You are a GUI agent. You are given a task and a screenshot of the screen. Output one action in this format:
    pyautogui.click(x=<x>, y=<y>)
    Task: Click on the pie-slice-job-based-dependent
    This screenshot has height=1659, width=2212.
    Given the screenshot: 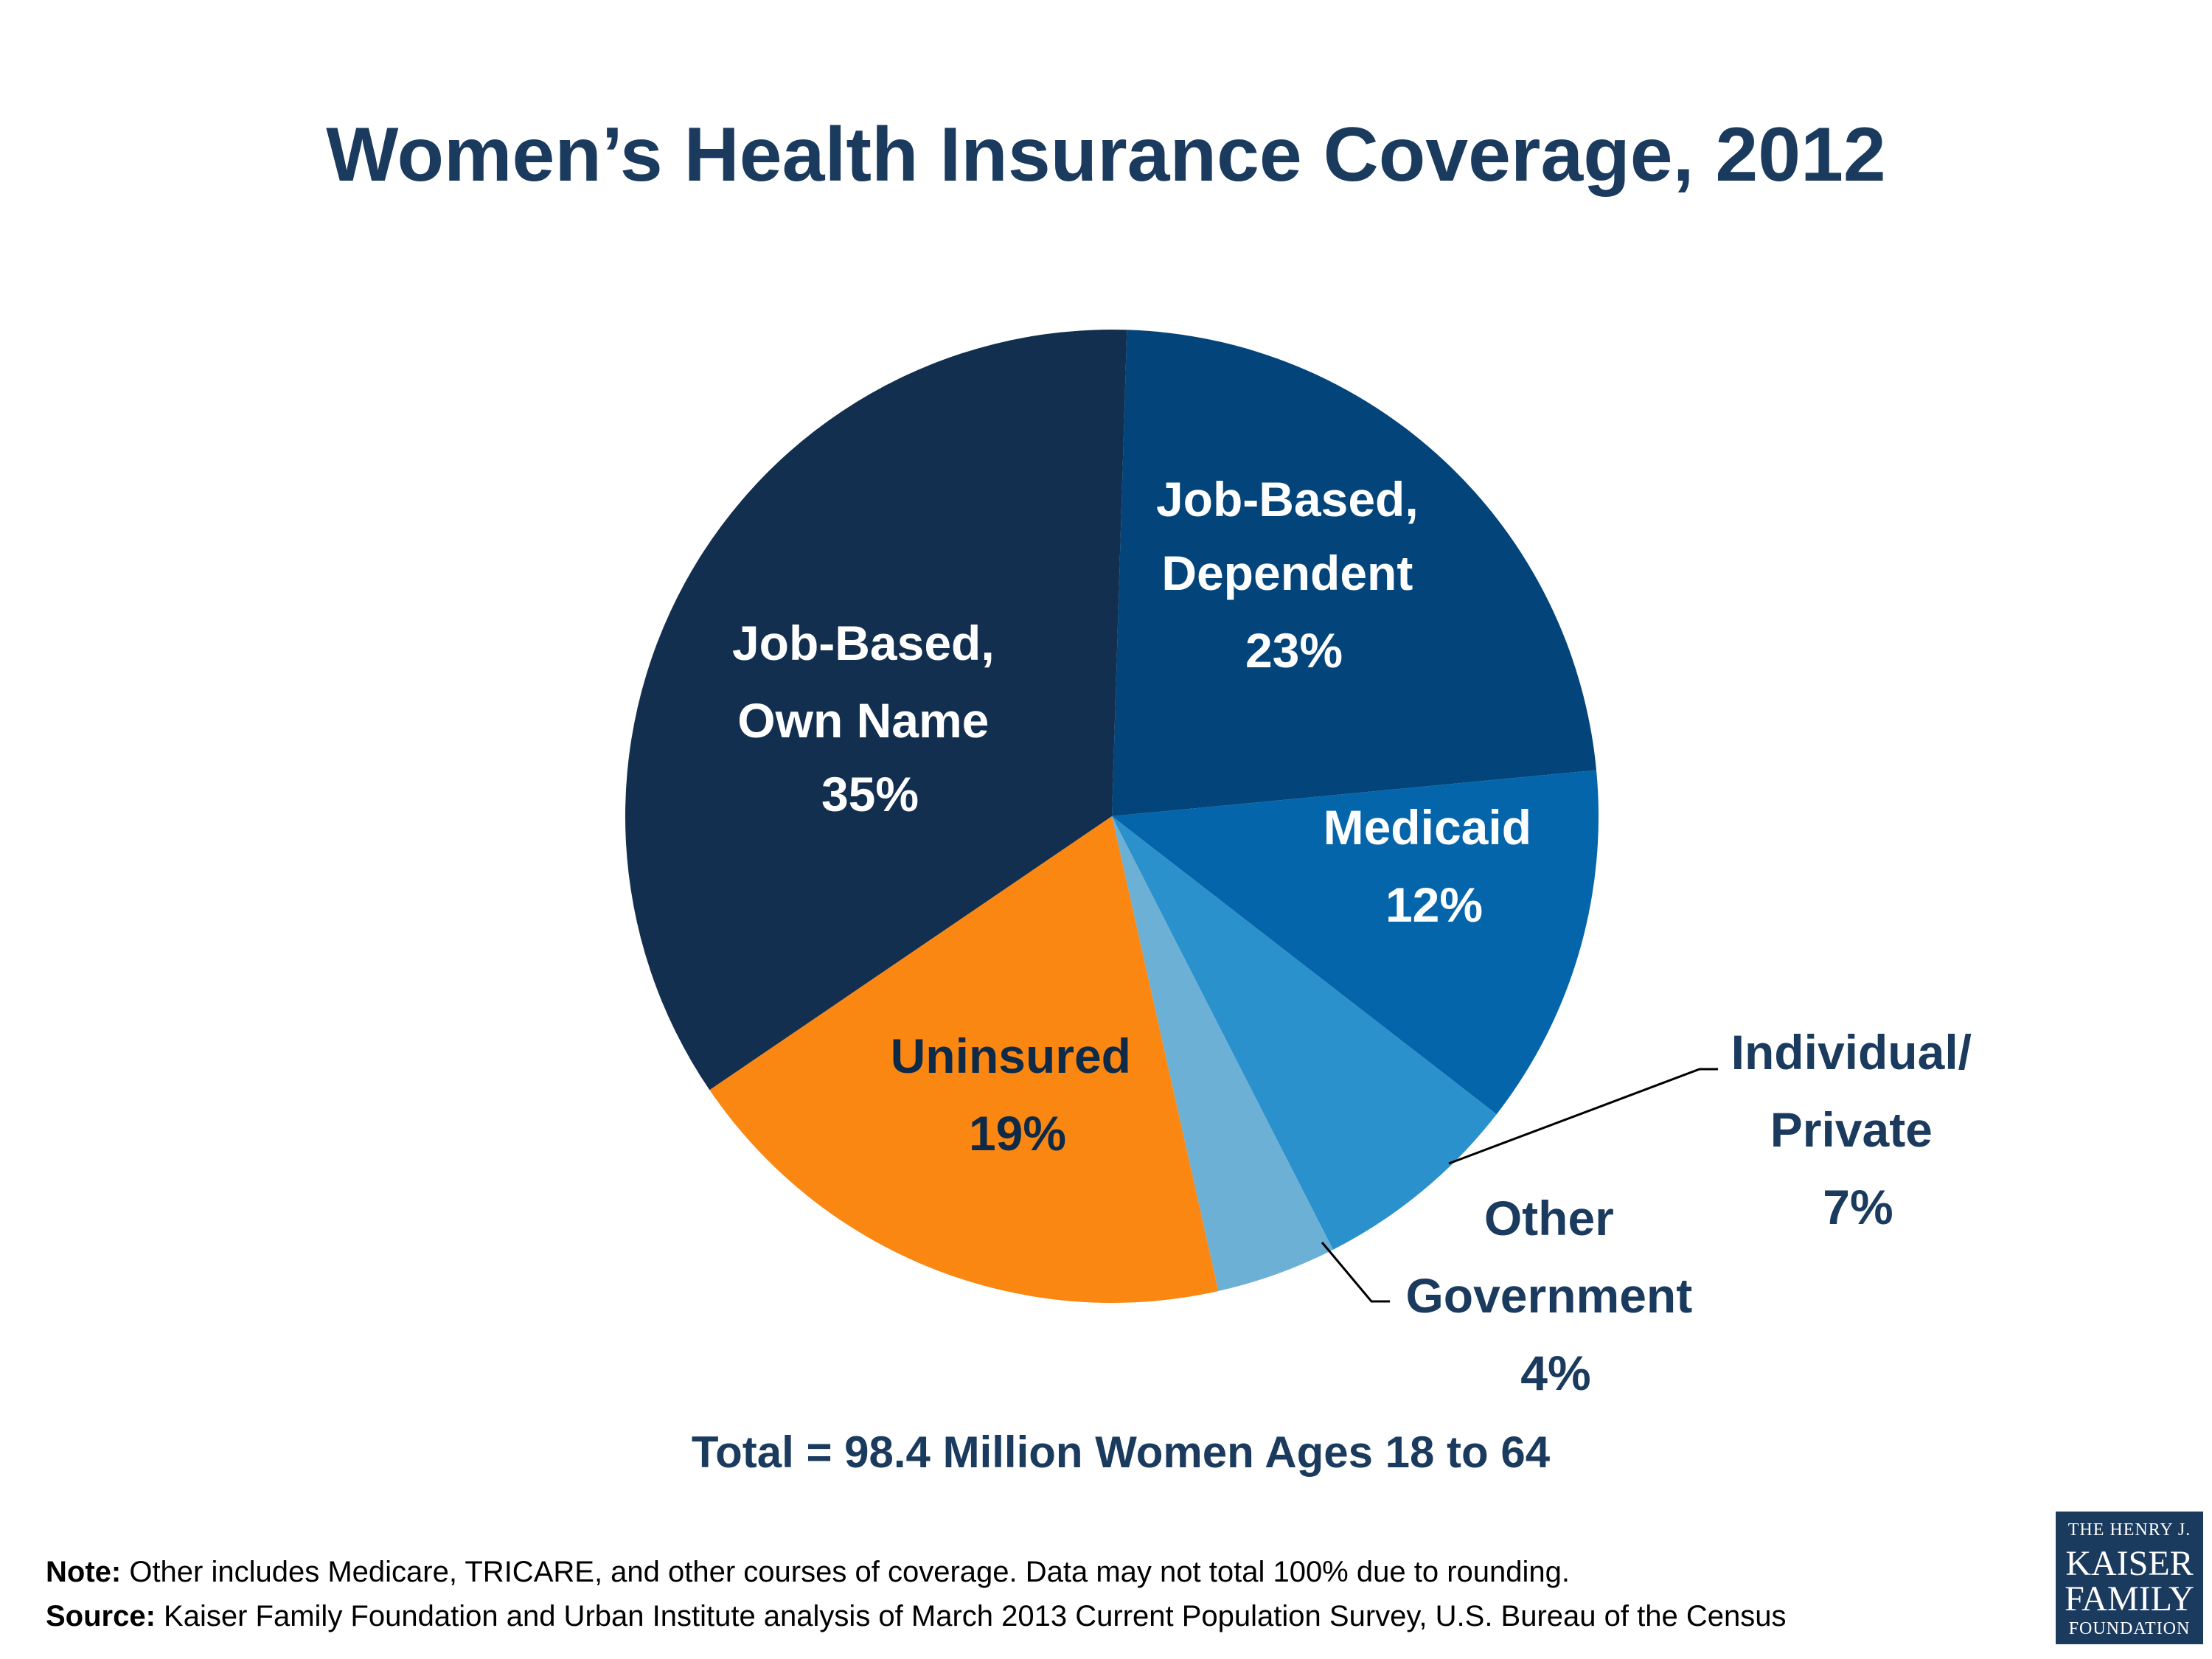 What is the action you would take?
    pyautogui.click(x=1354, y=573)
    